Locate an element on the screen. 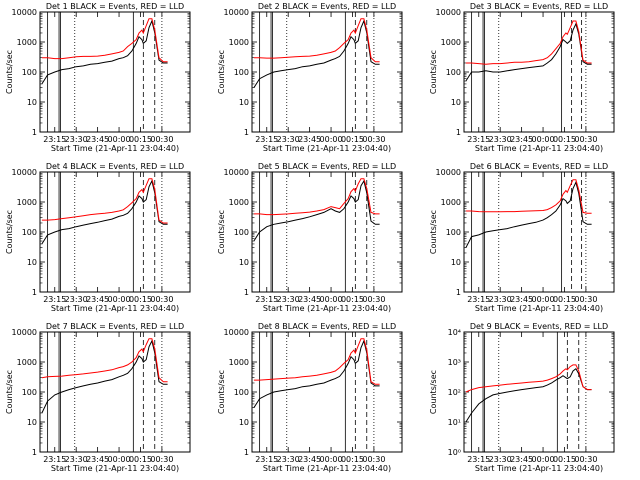 Image resolution: width=640 pixels, height=480 pixels. panel-6-ytick-label-1: 10 is located at coordinates (456, 262).